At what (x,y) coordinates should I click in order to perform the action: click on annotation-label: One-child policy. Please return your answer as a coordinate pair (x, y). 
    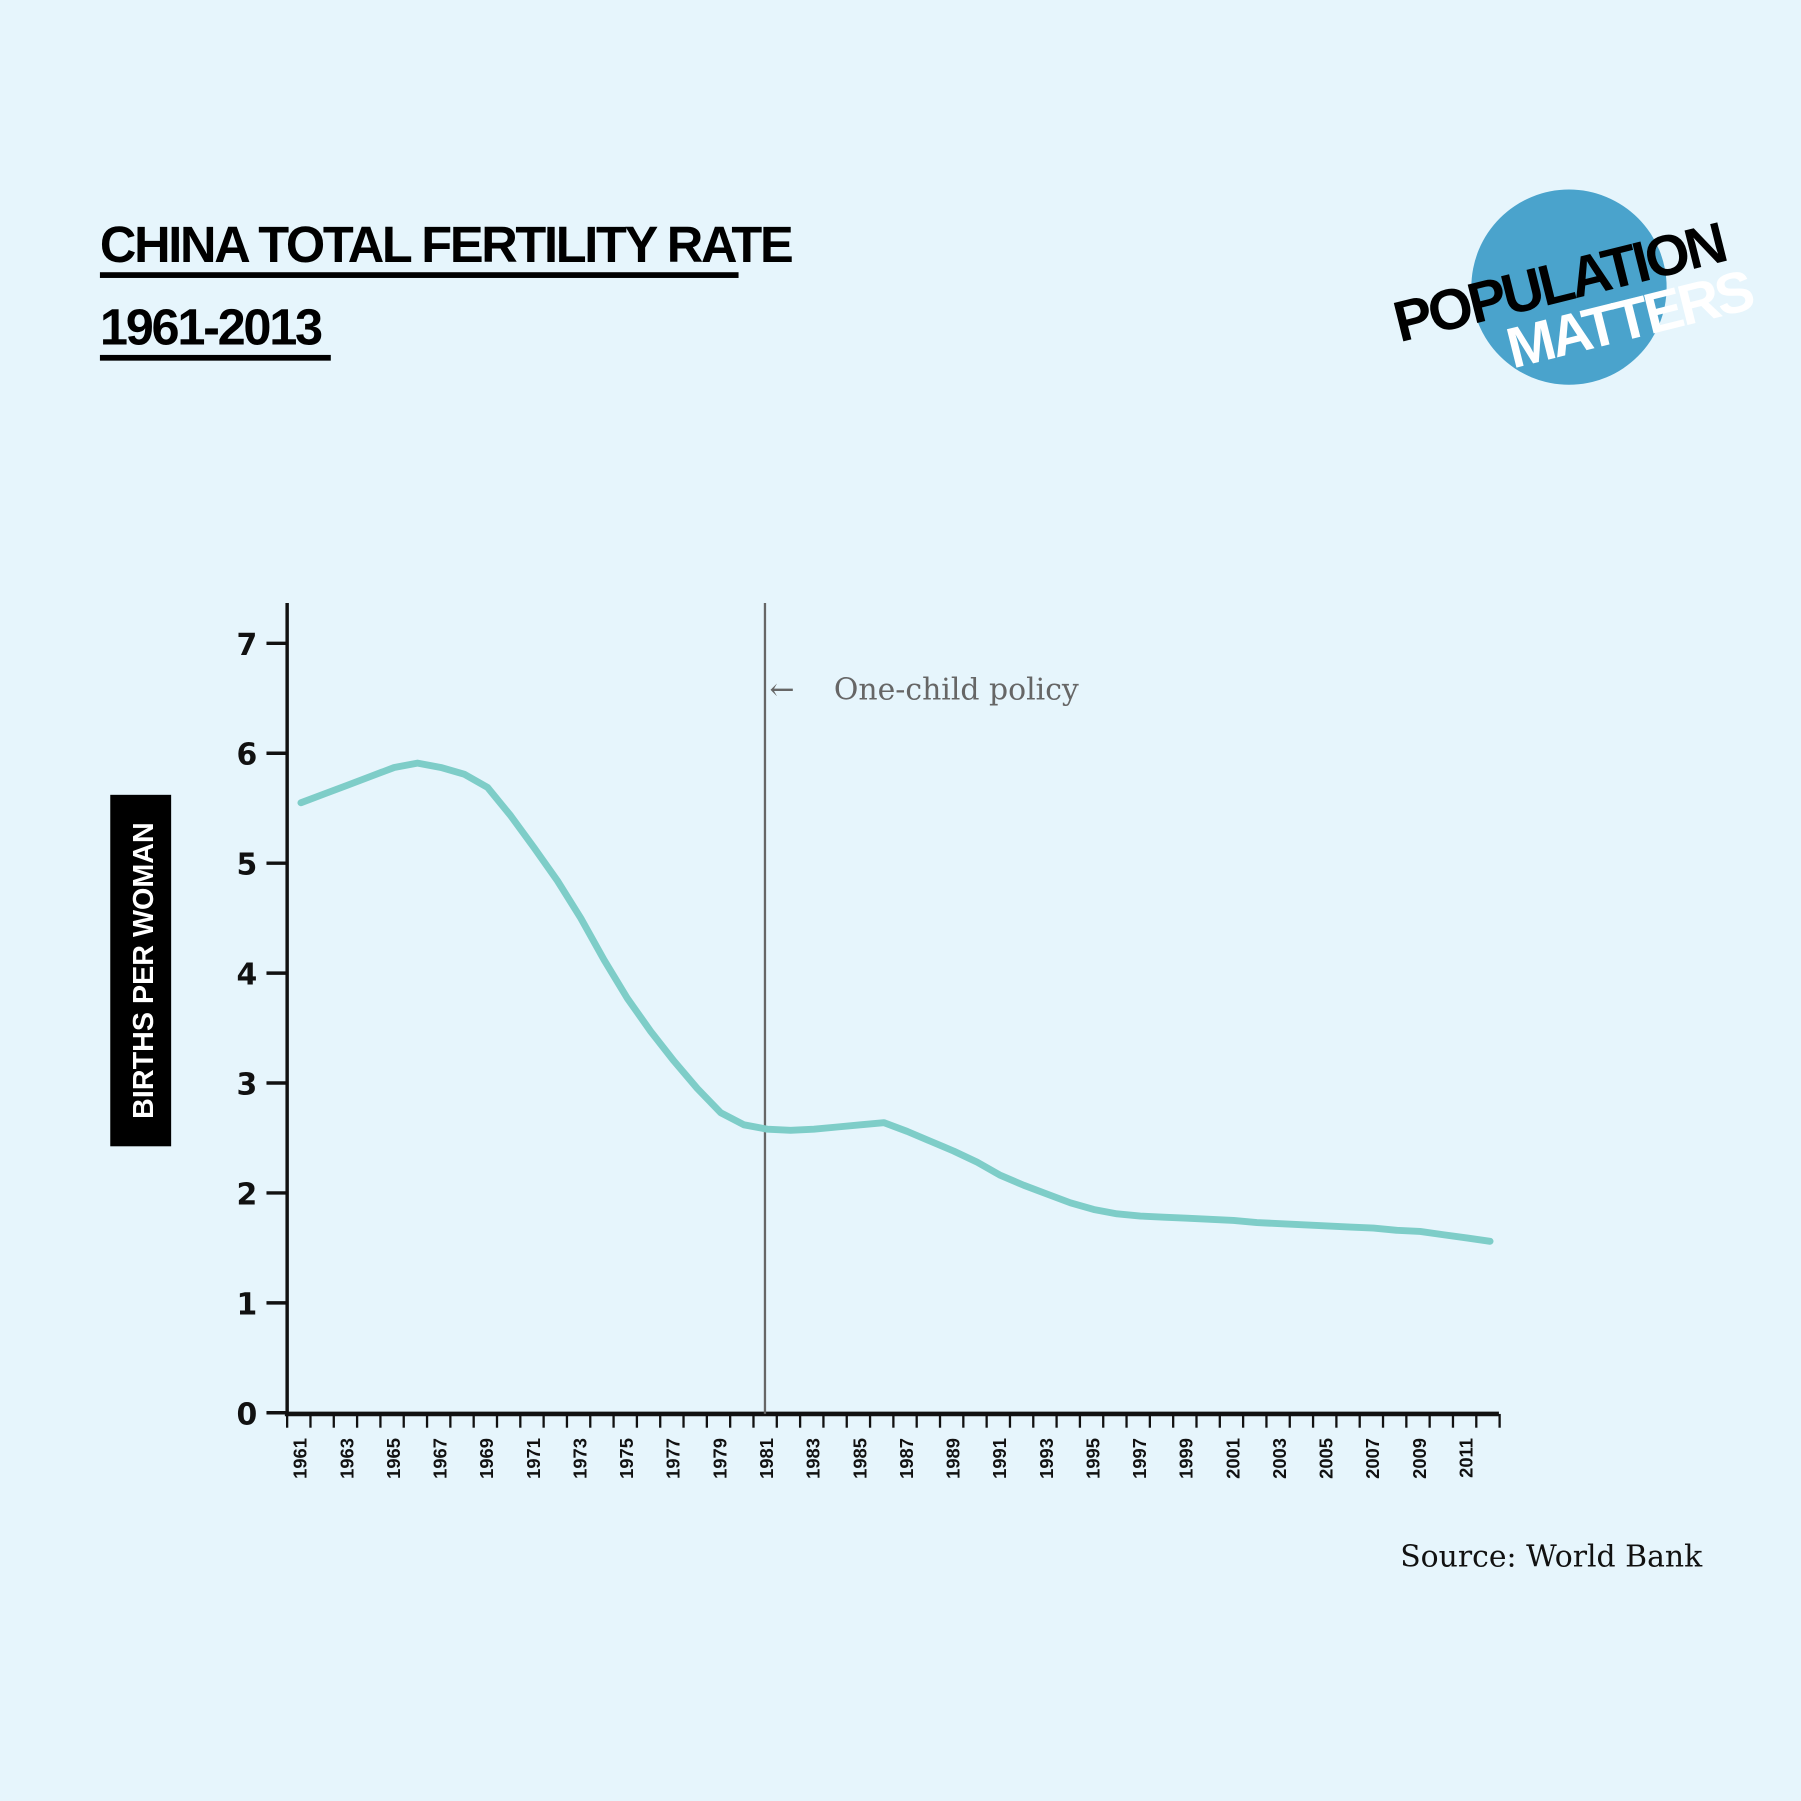
    Looking at the image, I should click on (956, 689).